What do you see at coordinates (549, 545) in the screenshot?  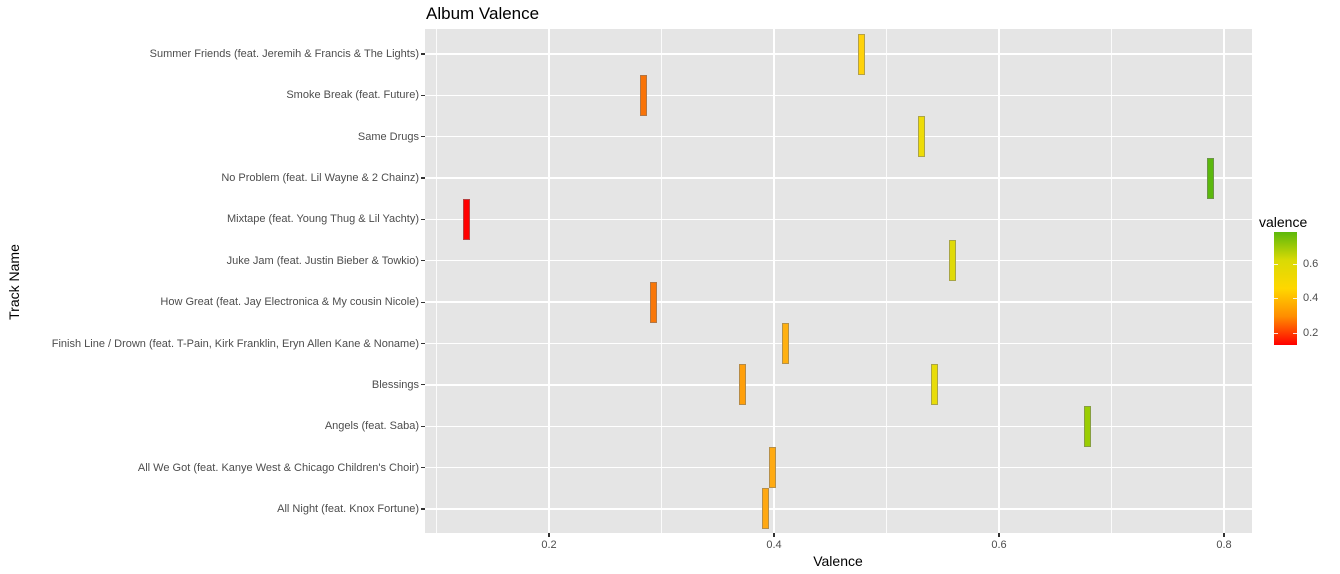 I see `x-tick-label: 0.2` at bounding box center [549, 545].